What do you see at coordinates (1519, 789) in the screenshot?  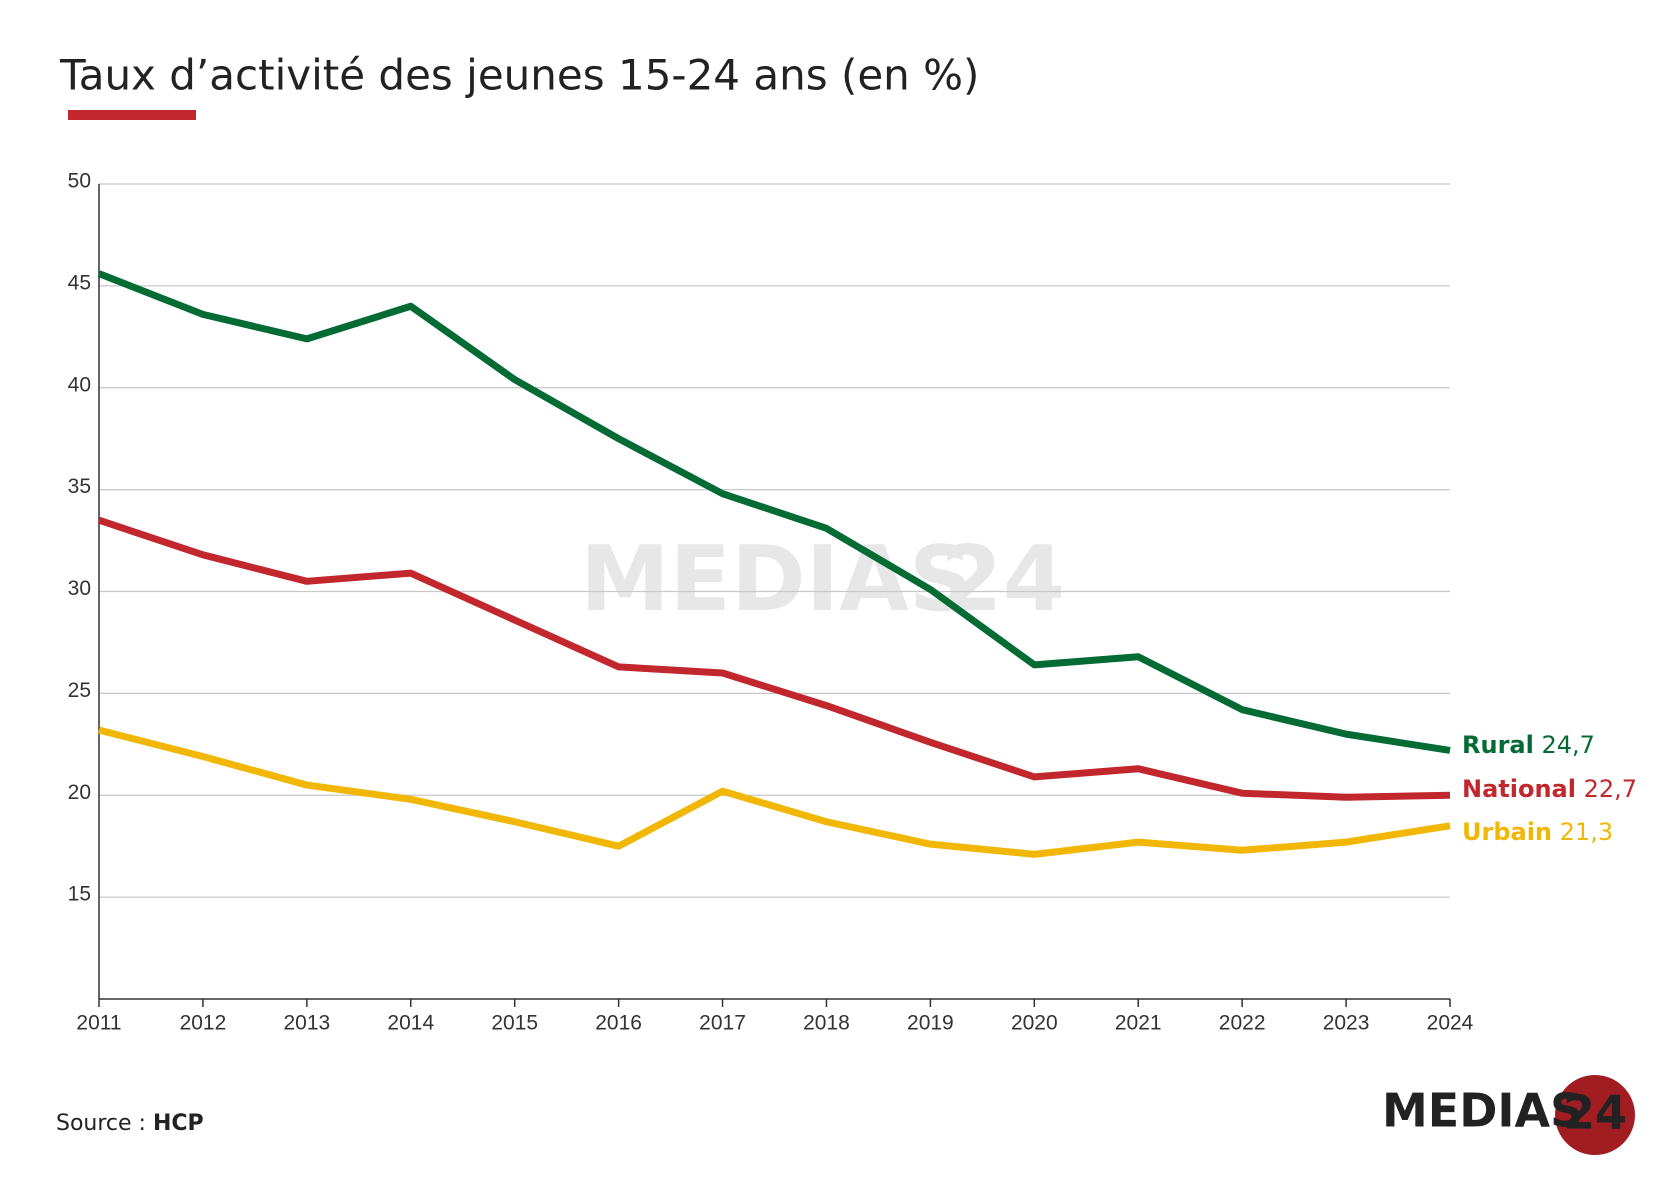 I see `legend-name: National` at bounding box center [1519, 789].